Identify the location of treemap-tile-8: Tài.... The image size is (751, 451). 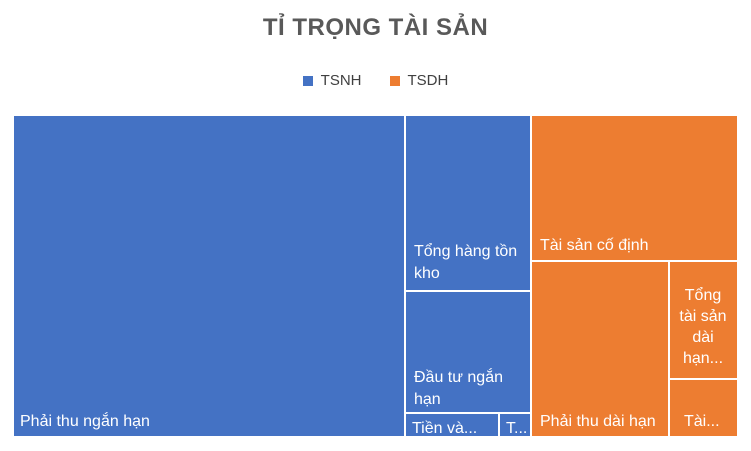
(703, 408).